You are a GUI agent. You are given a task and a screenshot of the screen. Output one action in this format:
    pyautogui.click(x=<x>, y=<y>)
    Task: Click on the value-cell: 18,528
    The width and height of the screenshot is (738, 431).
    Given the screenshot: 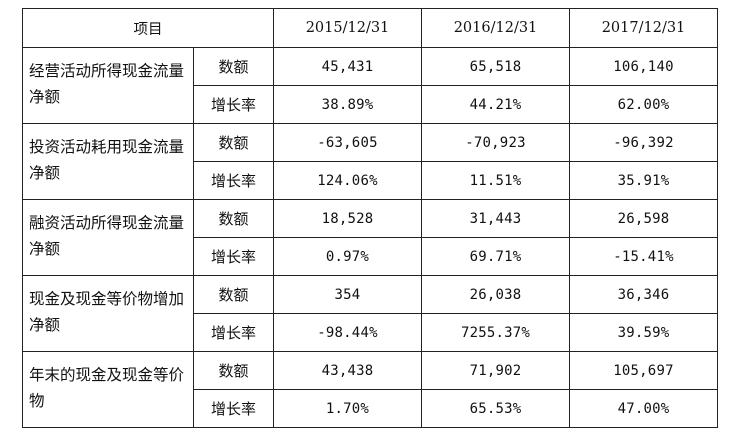 What is the action you would take?
    pyautogui.click(x=347, y=218)
    